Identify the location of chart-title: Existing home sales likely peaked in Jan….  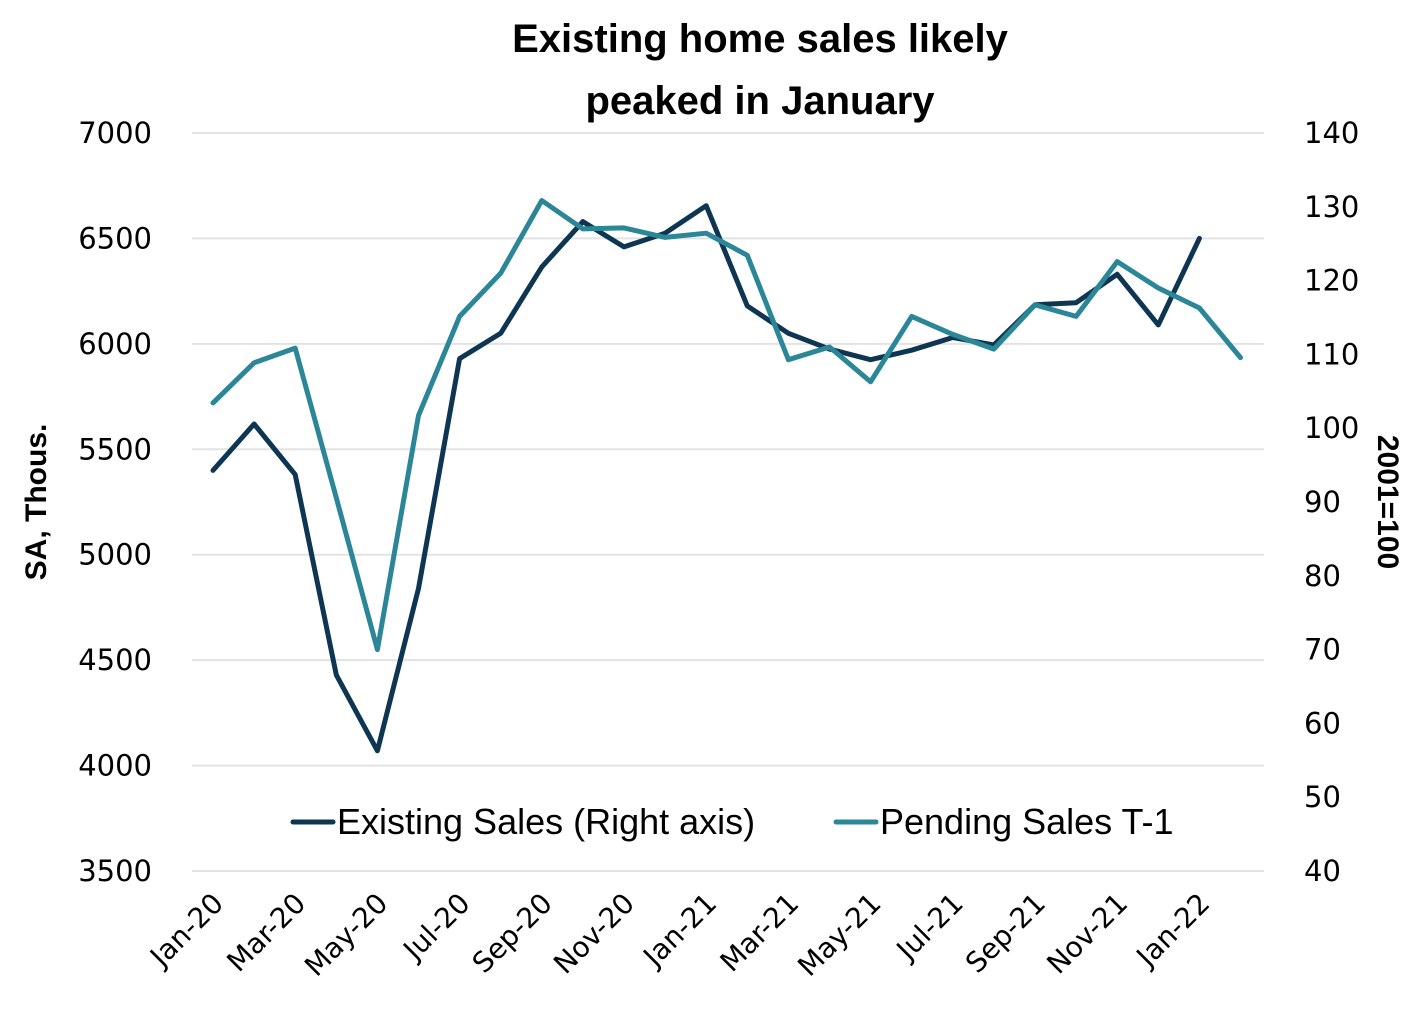
(760, 70).